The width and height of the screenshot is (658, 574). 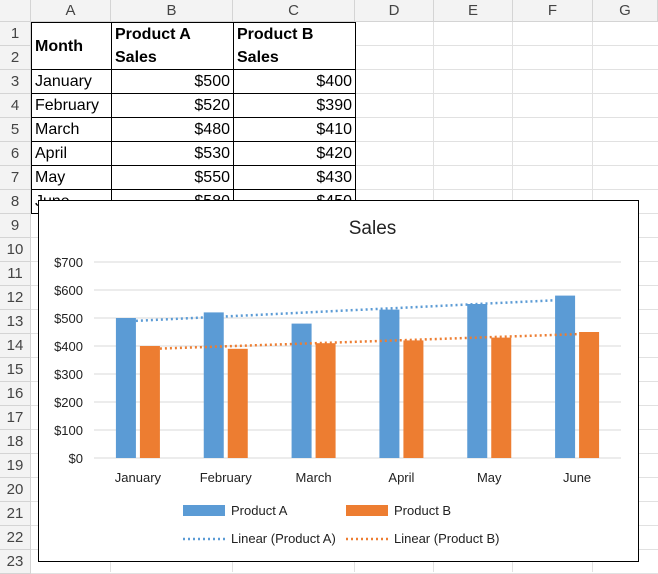 What do you see at coordinates (15, 562) in the screenshot?
I see `row-header-23: 23` at bounding box center [15, 562].